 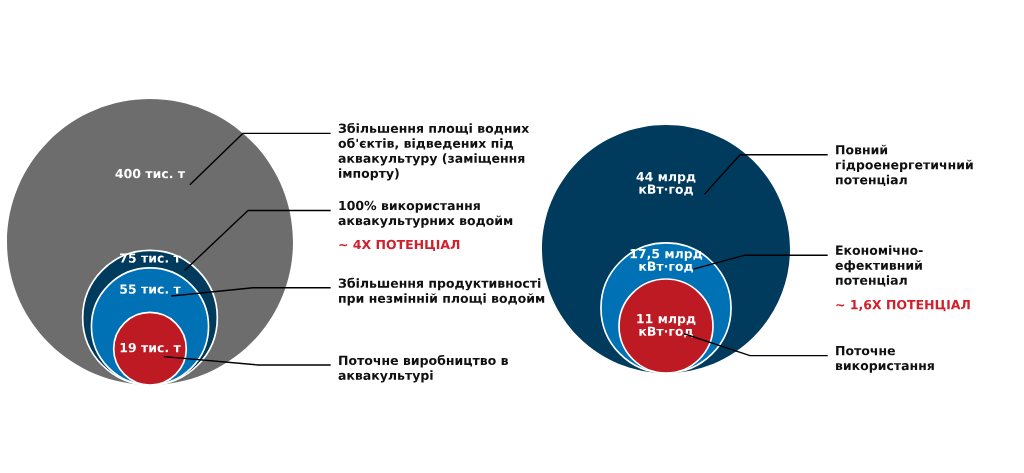 I want to click on category-label: Повний гідроенергетичний потенціал, so click(x=904, y=165).